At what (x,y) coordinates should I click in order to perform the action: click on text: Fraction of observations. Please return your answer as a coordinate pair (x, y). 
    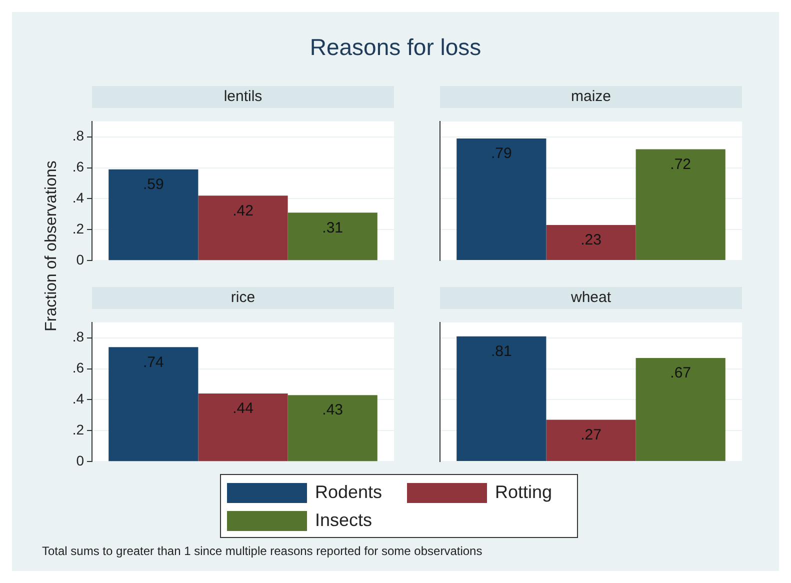
    Looking at the image, I should click on (52, 247).